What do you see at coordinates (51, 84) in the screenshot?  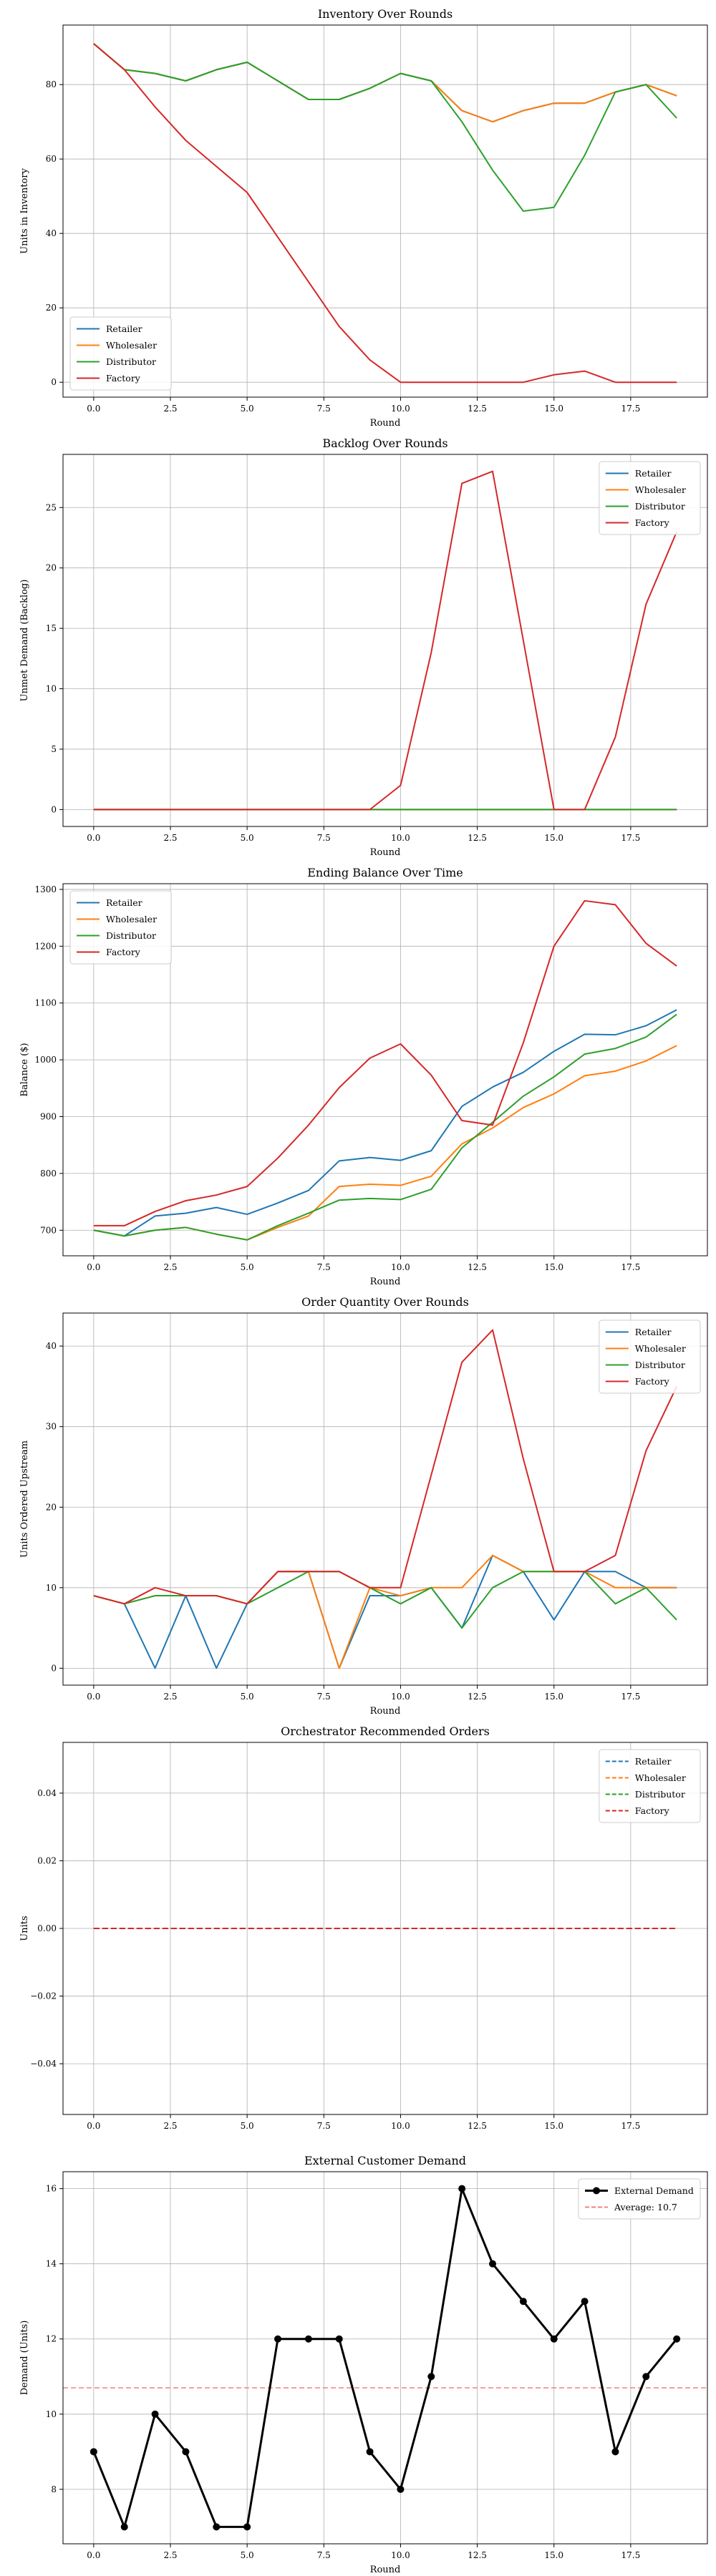 I see `y-tick-label: 80` at bounding box center [51, 84].